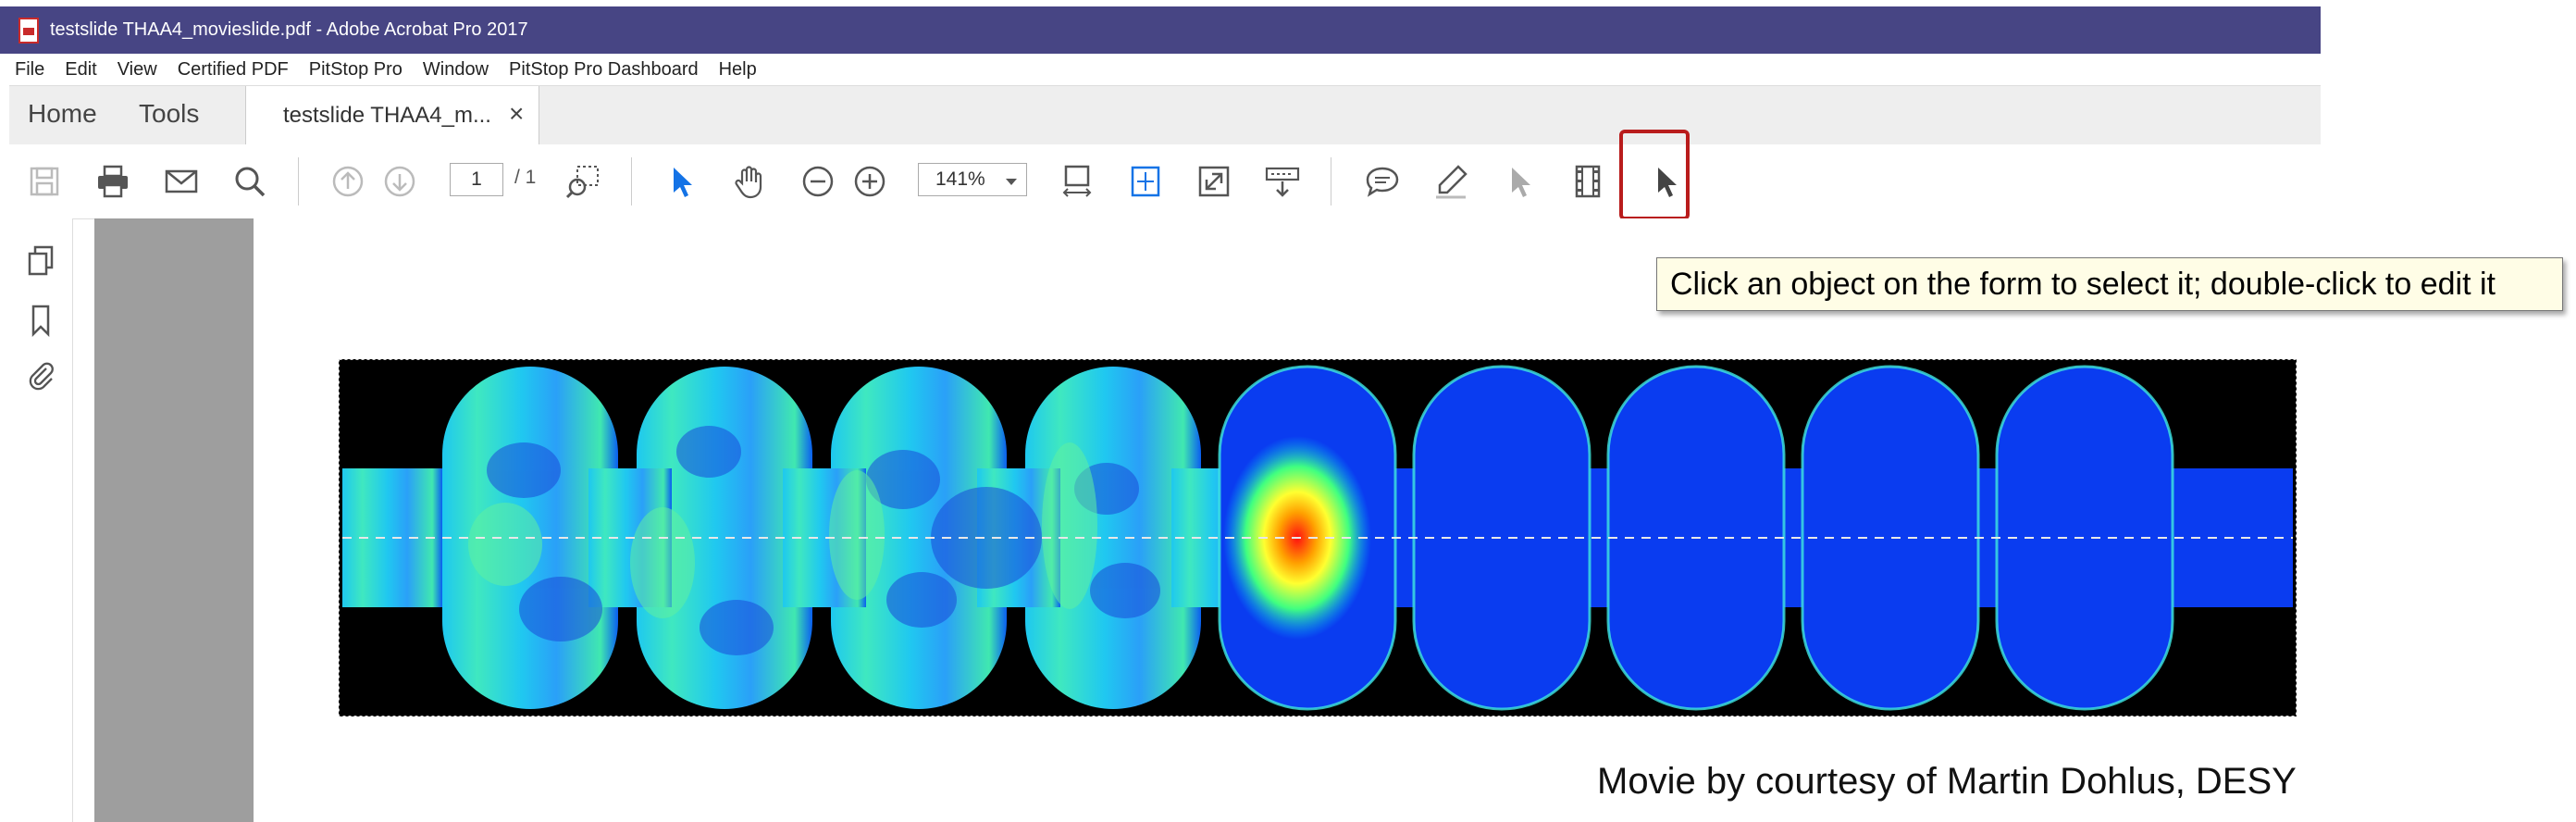  I want to click on highlight-box, so click(1655, 175).